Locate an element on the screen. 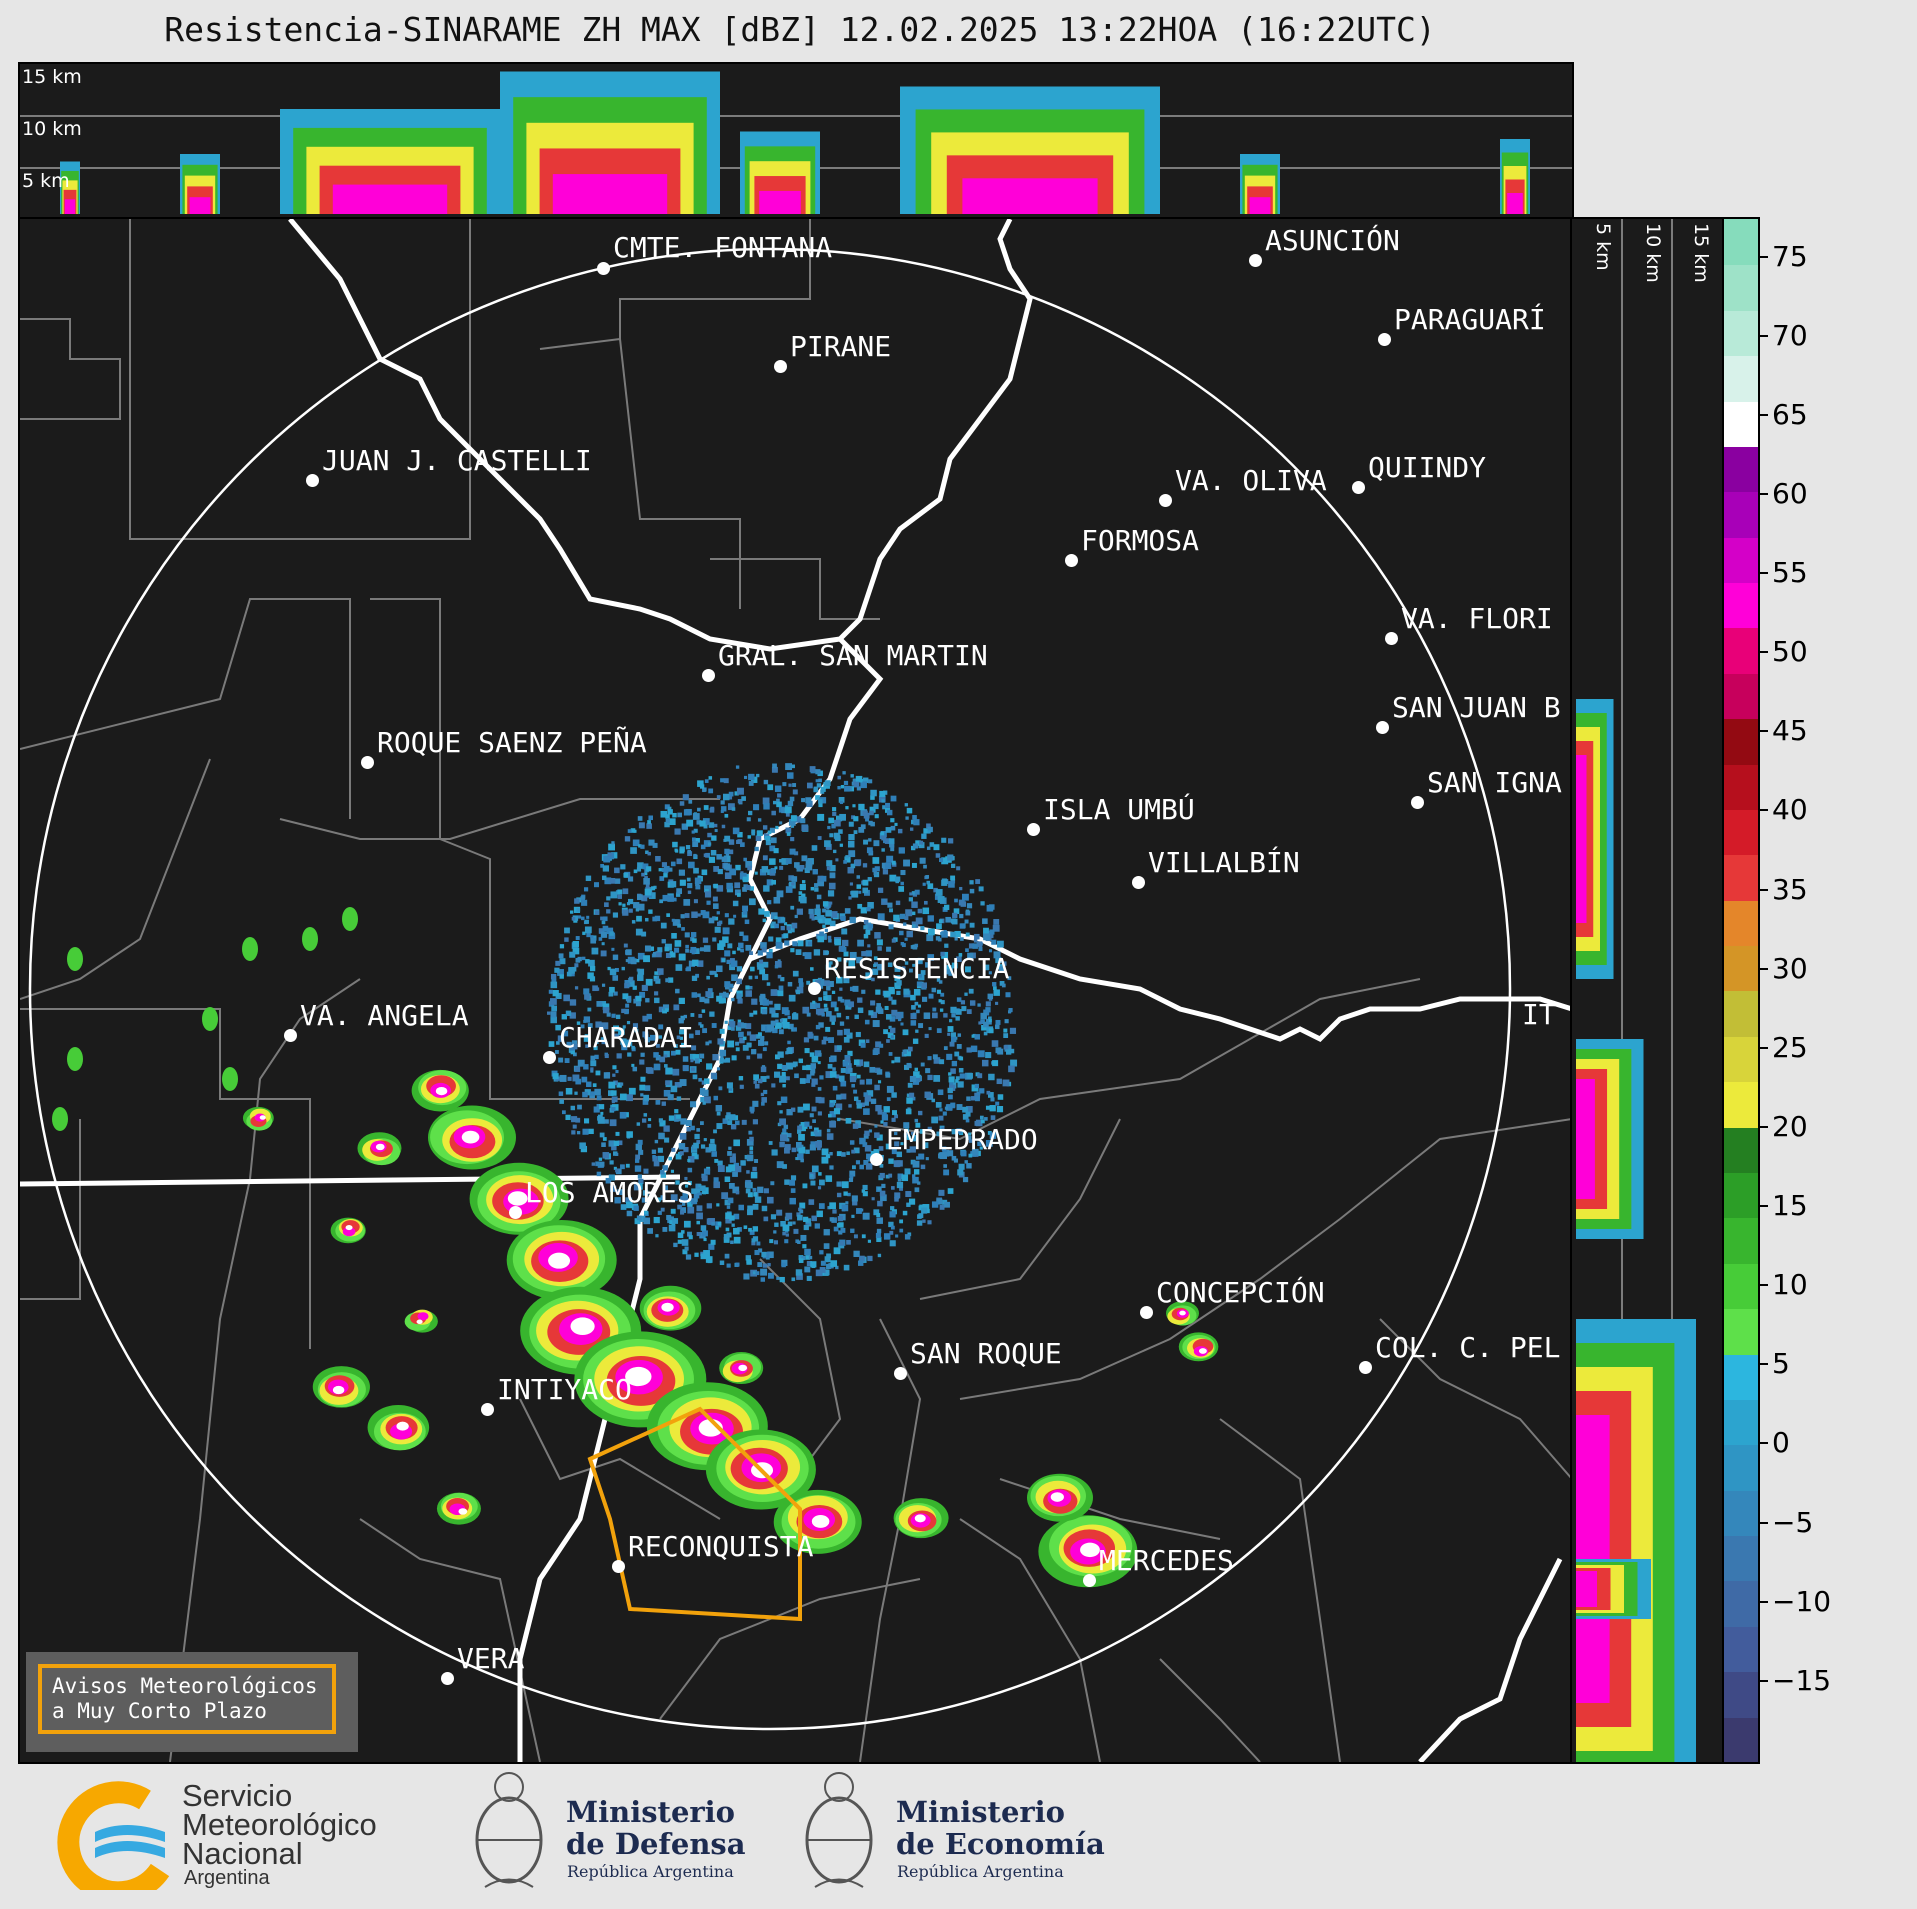 This screenshot has width=1917, height=1909. side-xsec-label-15km: 15 km is located at coordinates (1701, 253).